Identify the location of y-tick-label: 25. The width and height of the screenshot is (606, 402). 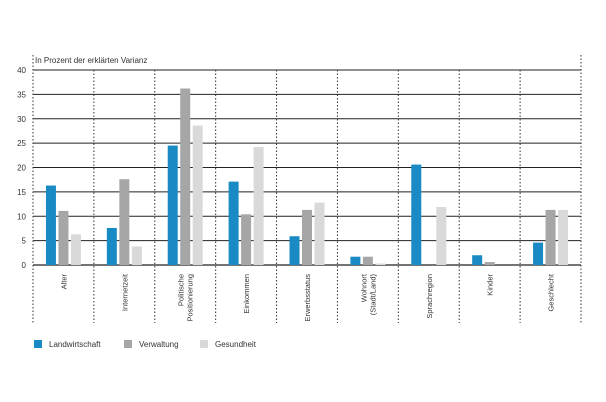
(21, 143).